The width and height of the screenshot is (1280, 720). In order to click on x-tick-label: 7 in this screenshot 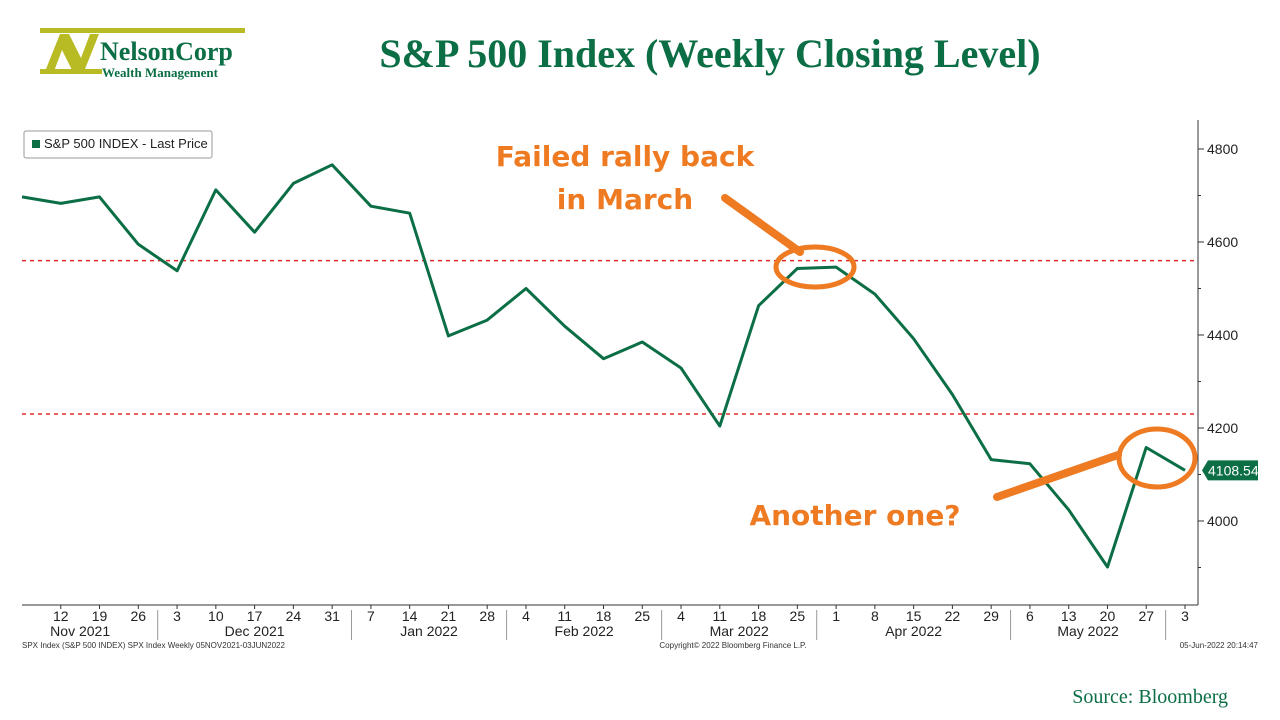, I will do `click(371, 616)`.